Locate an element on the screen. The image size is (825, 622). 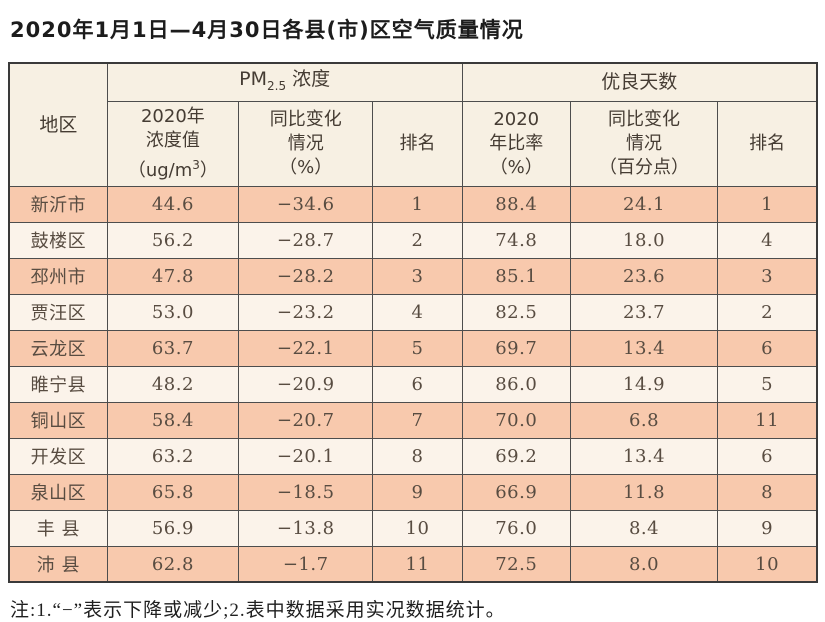
header-good-rank: 排名 is located at coordinates (767, 143).